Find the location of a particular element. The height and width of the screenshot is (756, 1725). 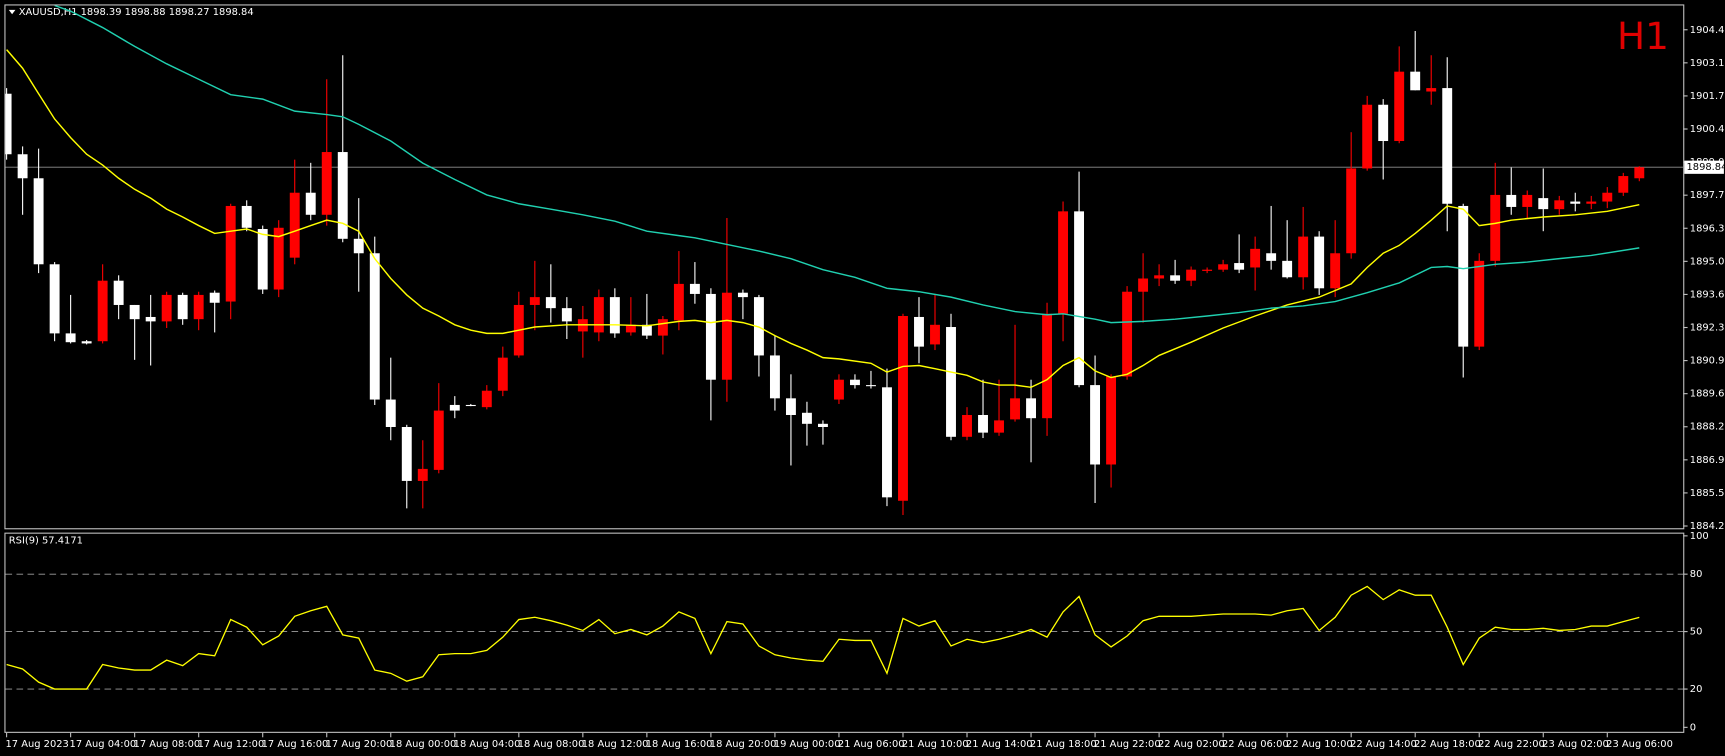

y-tick-label: 1895.00 is located at coordinates (1707, 261).